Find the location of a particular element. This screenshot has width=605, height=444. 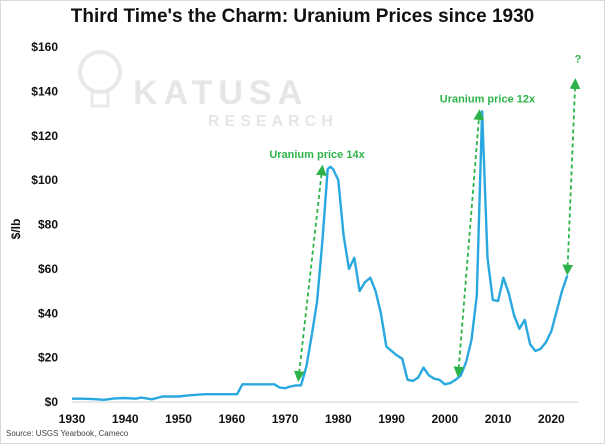

y-tick-label: $140 is located at coordinates (44, 91).